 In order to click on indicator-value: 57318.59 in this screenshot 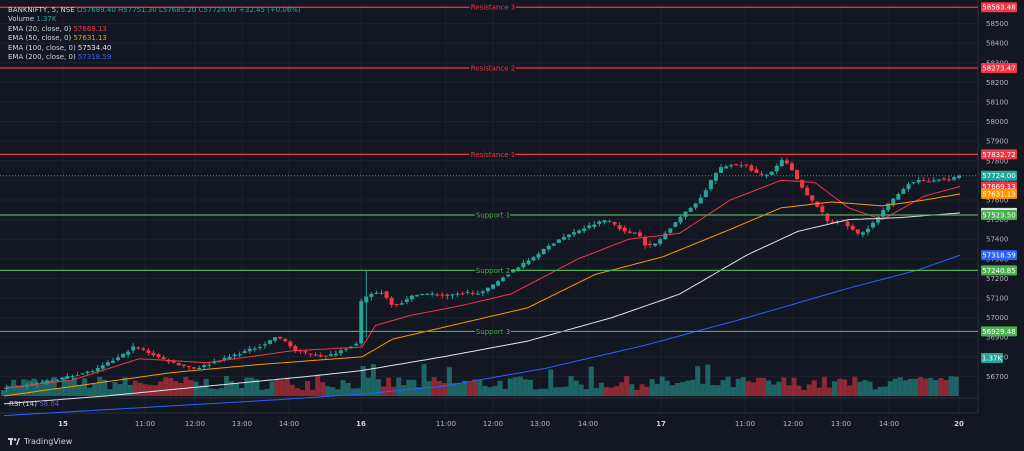, I will do `click(94, 57)`.